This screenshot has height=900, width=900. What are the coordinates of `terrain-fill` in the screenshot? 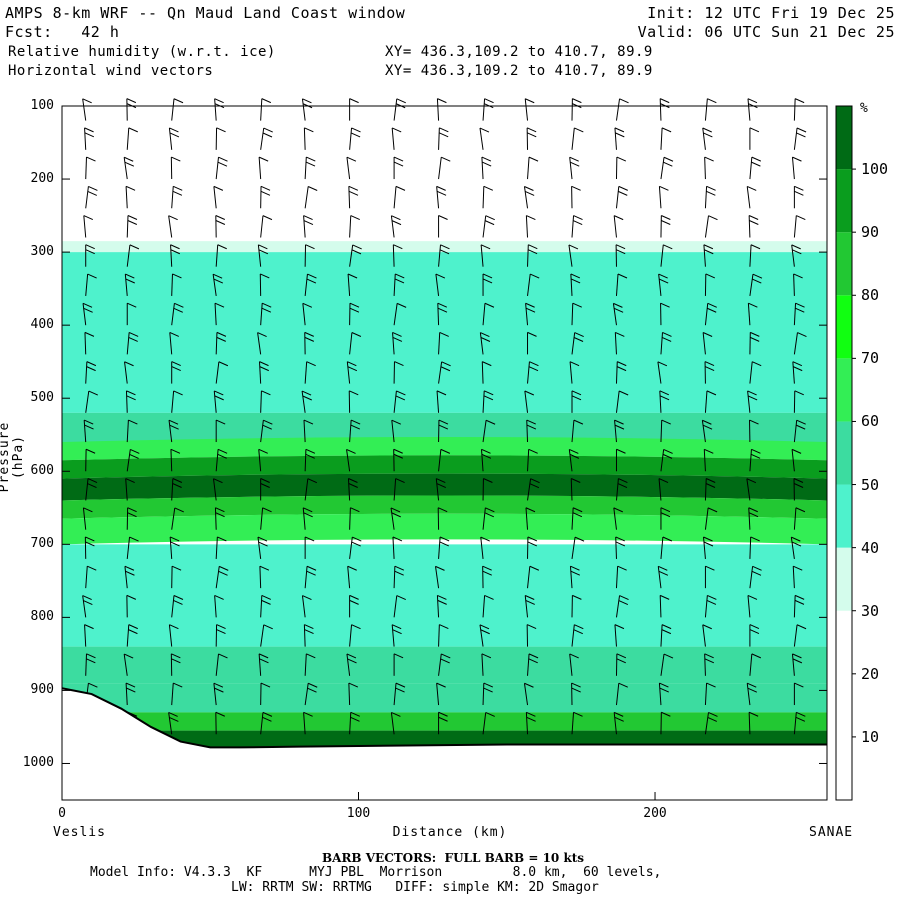 It's located at (444, 744).